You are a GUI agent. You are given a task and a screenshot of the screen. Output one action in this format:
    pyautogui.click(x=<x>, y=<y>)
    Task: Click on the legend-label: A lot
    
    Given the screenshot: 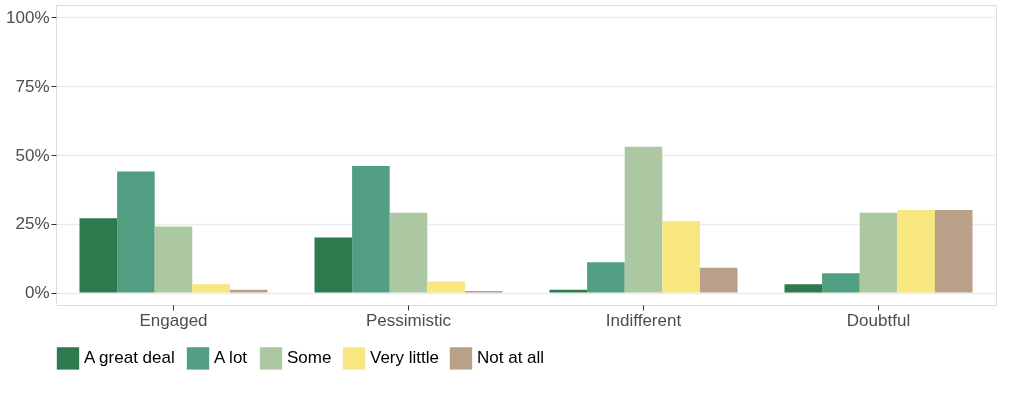 What is the action you would take?
    pyautogui.click(x=231, y=358)
    